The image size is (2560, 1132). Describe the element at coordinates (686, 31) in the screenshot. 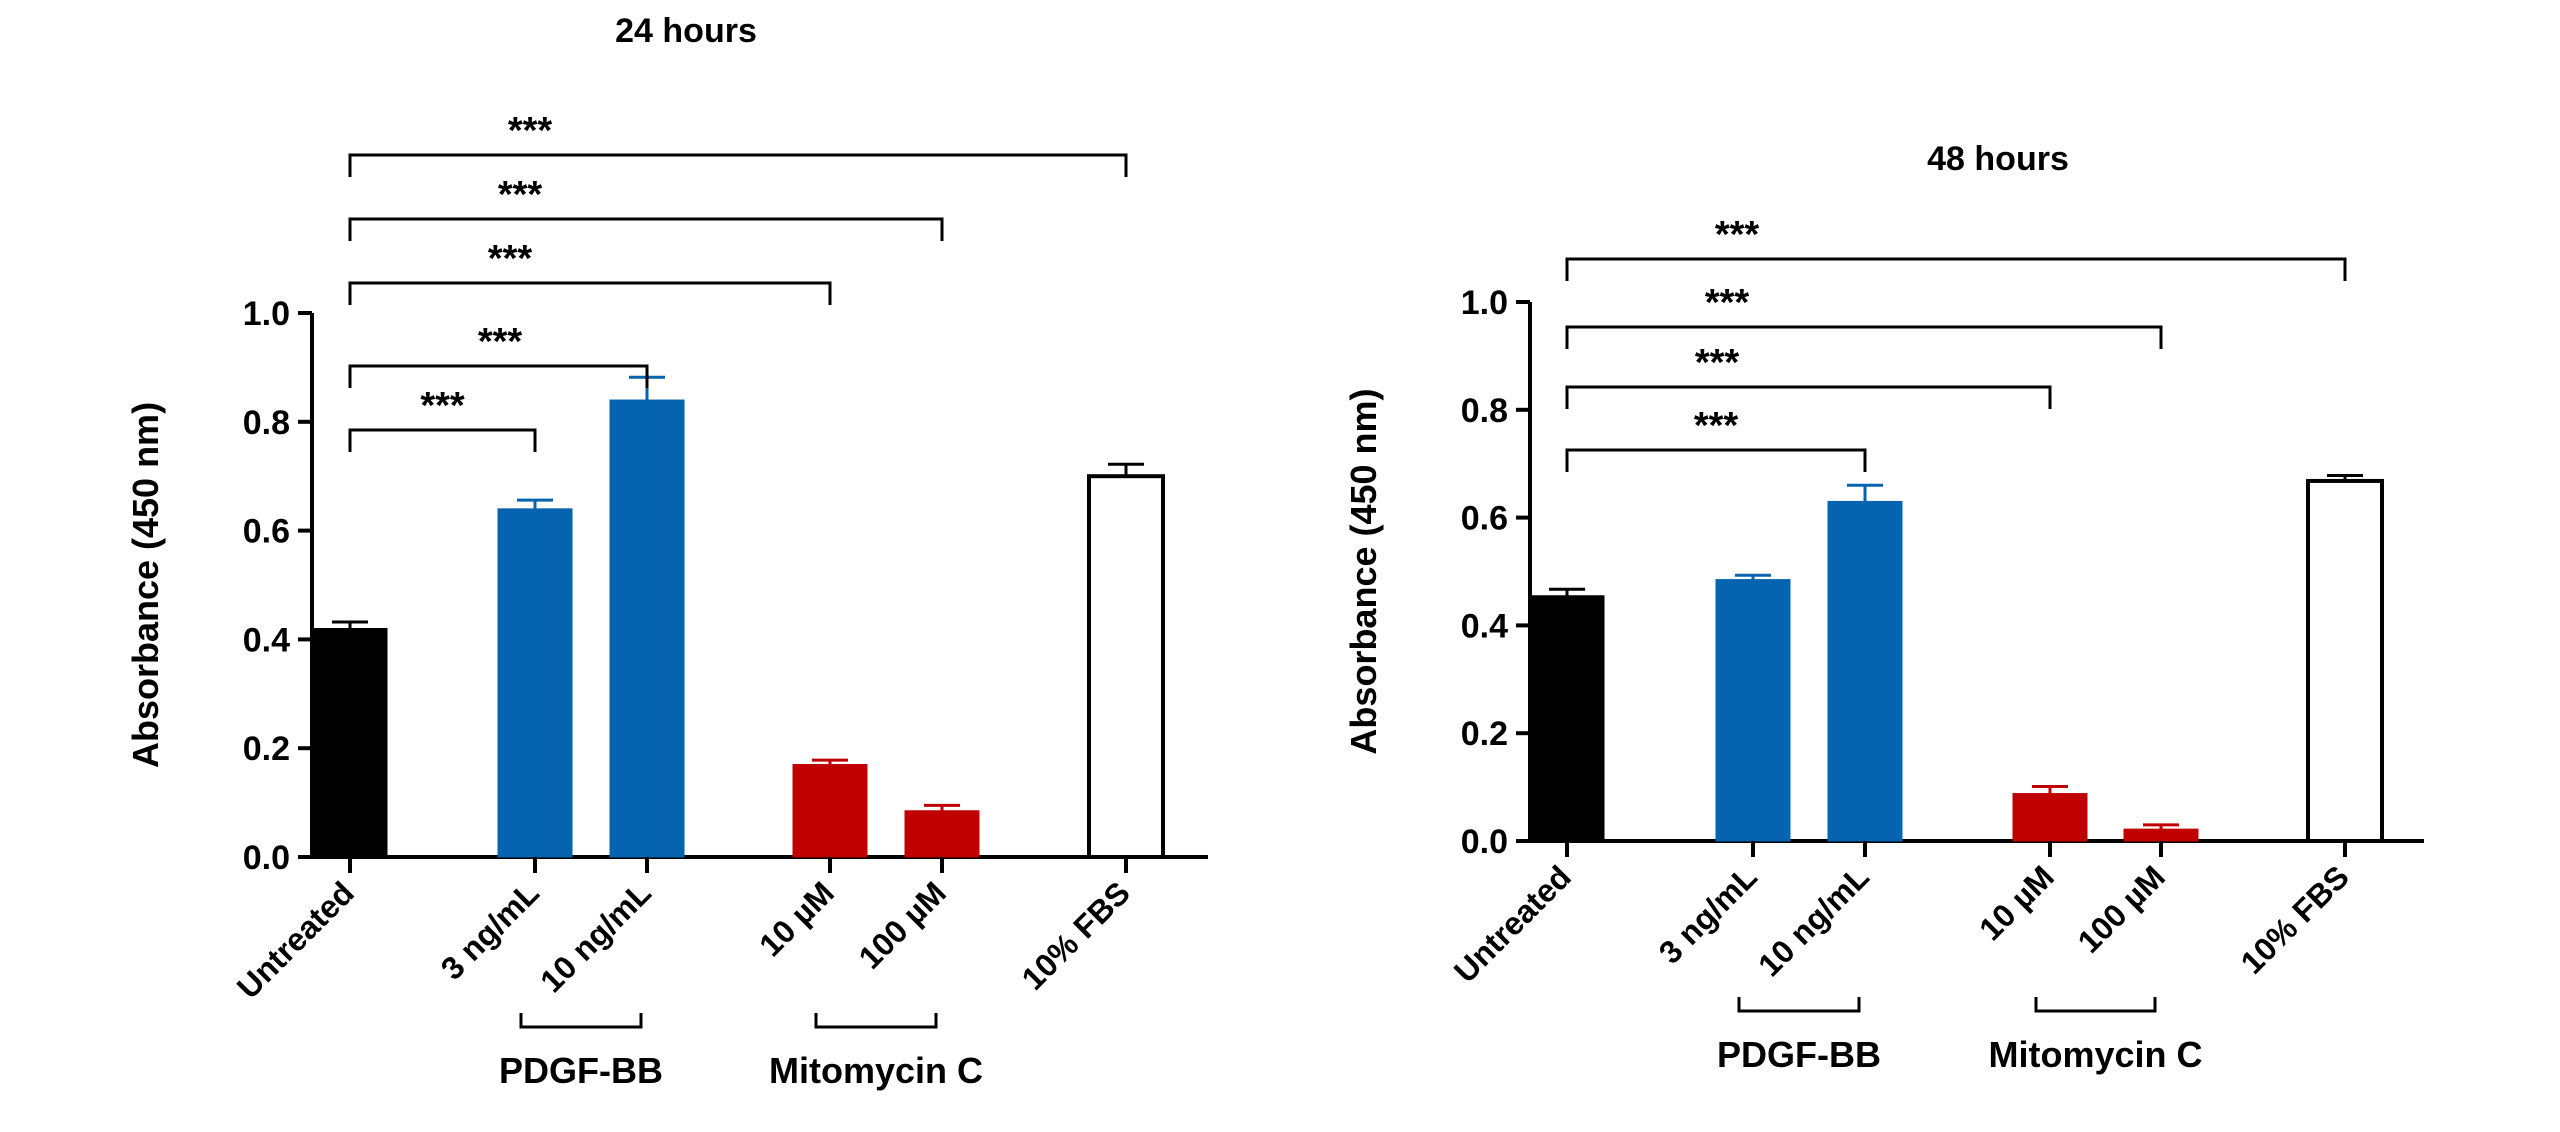

I see `chart-title: 24 hours` at that location.